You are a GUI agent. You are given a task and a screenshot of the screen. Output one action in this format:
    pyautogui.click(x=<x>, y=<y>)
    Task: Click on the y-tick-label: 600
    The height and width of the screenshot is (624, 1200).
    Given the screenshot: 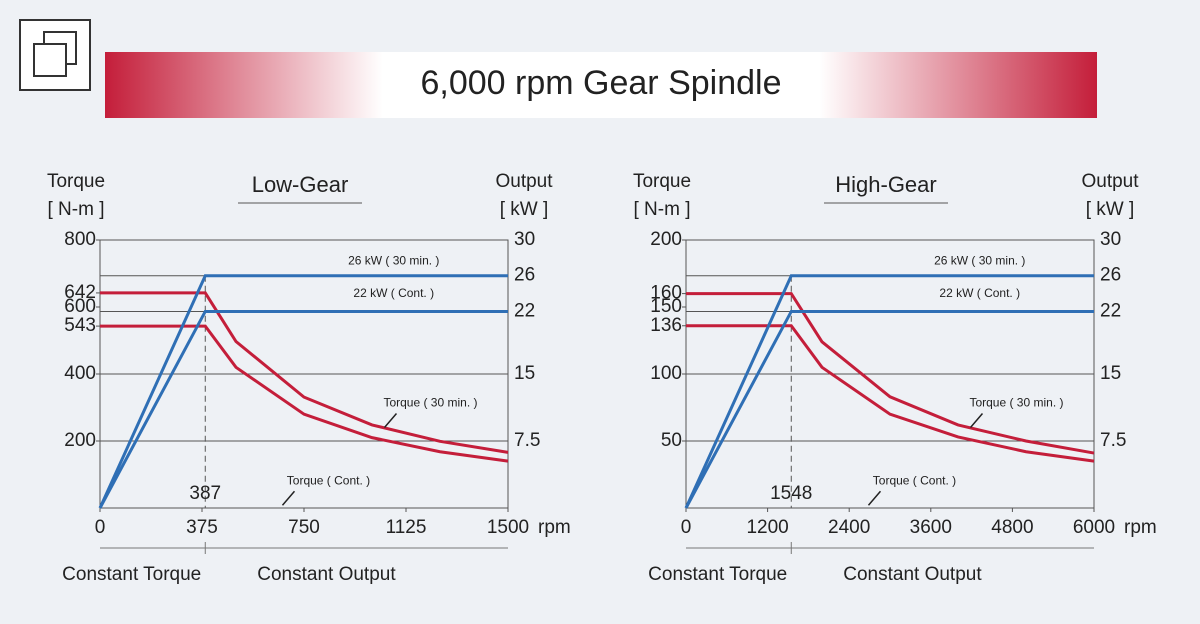 What is the action you would take?
    pyautogui.click(x=80, y=306)
    